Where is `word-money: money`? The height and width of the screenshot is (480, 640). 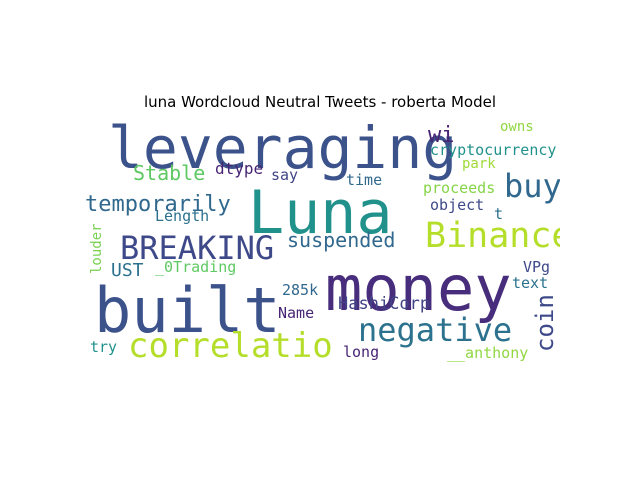 word-money: money is located at coordinates (418, 288).